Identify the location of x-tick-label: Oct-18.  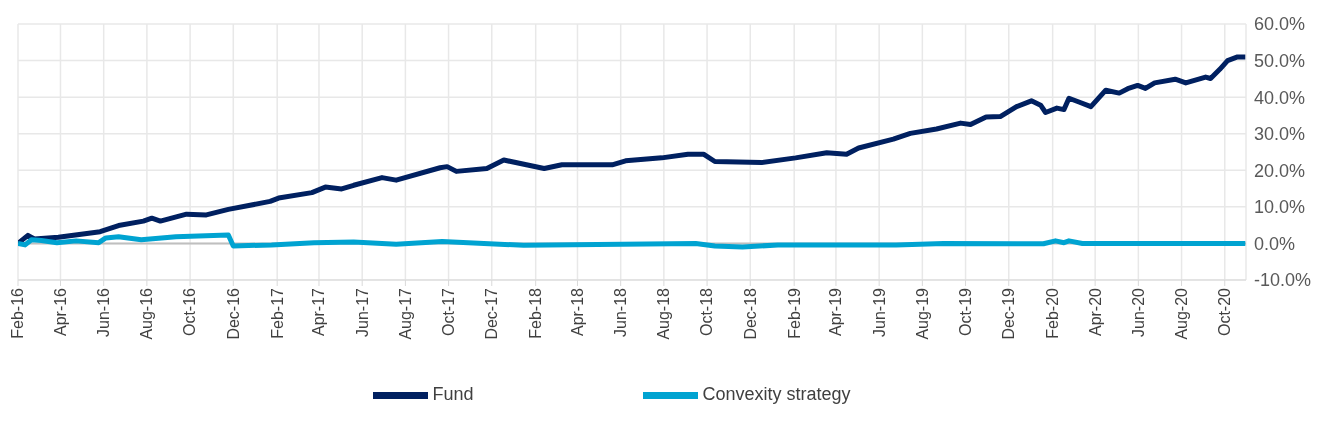
(707, 312).